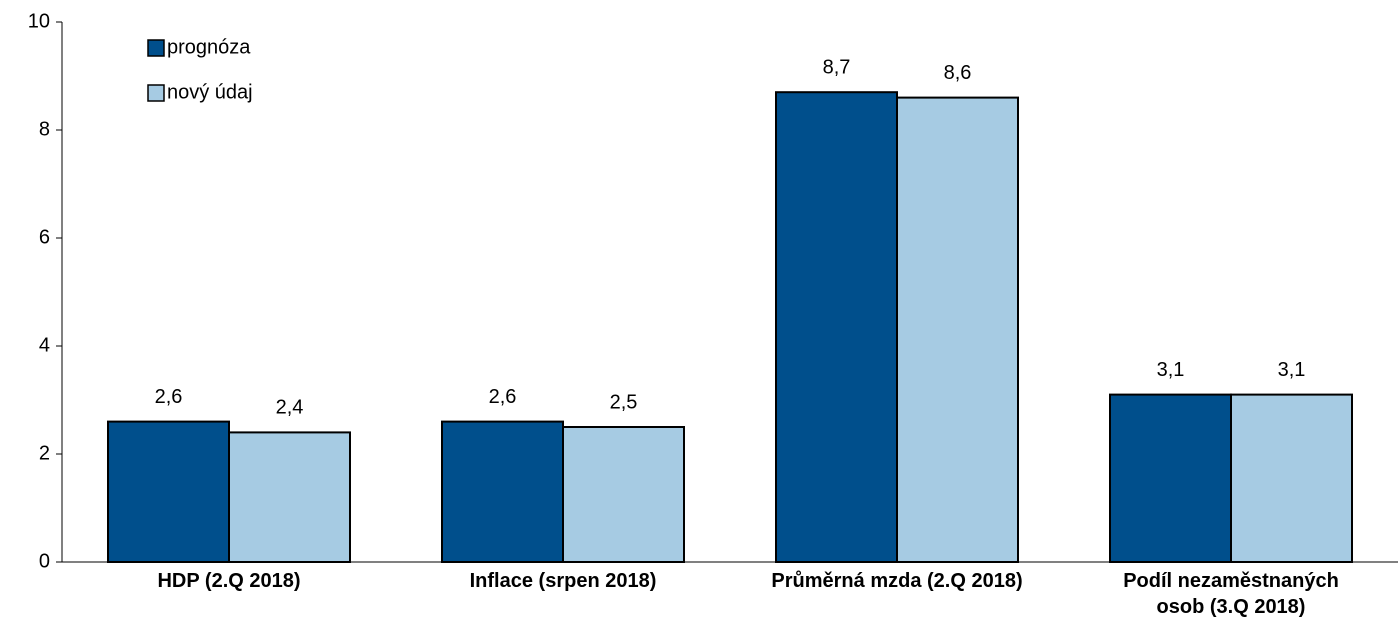 This screenshot has height=629, width=1398. What do you see at coordinates (229, 581) in the screenshot?
I see `x-tick-label: HDP (2.Q 2018)` at bounding box center [229, 581].